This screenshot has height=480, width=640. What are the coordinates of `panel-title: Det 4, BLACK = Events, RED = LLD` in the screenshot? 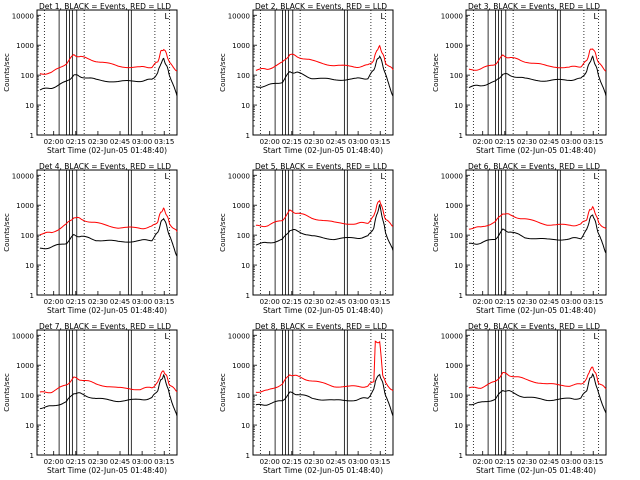 It's located at (105, 166).